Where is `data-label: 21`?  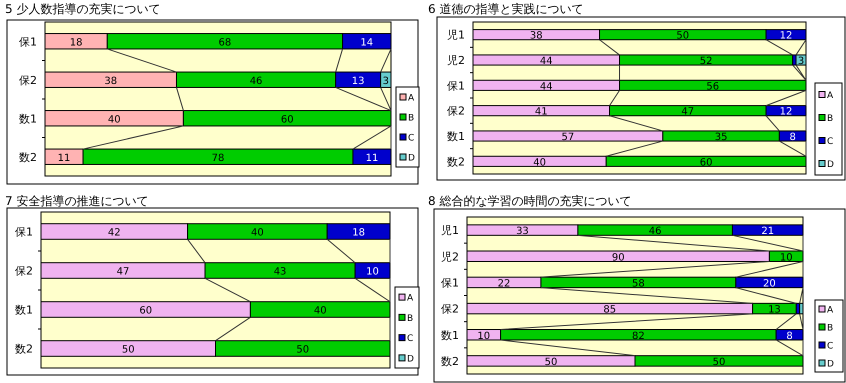 data-label: 21 is located at coordinates (767, 232).